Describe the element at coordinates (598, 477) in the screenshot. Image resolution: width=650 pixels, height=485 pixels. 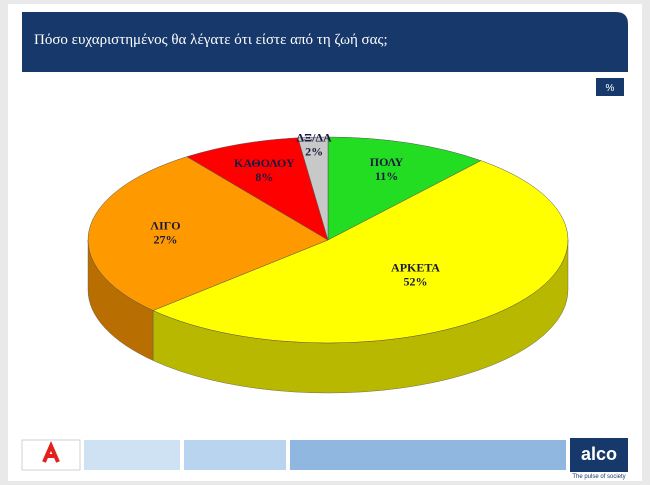
I see `brand-tagline: The pulse of society` at that location.